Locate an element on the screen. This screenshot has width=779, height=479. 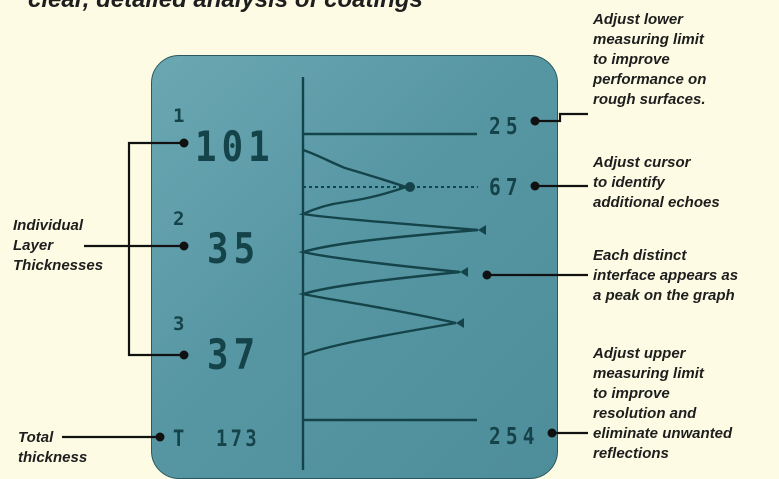
annotation-line: Thicknesses is located at coordinates (58, 265).